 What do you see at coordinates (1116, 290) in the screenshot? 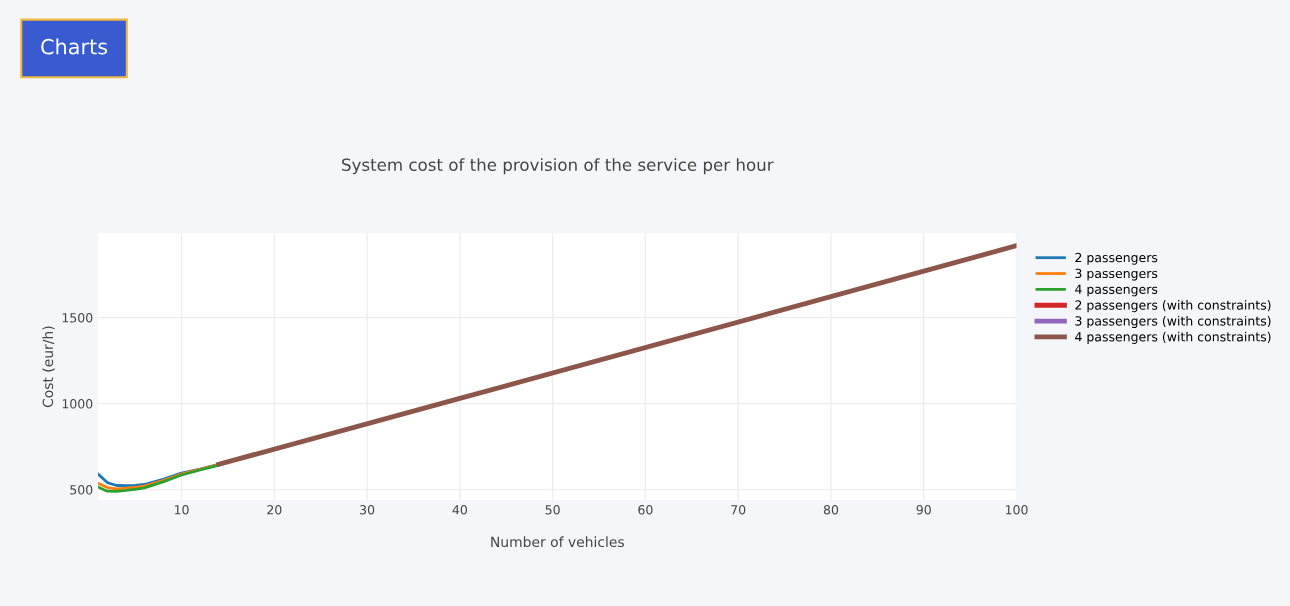
I see `legend-label: 4 passengers` at bounding box center [1116, 290].